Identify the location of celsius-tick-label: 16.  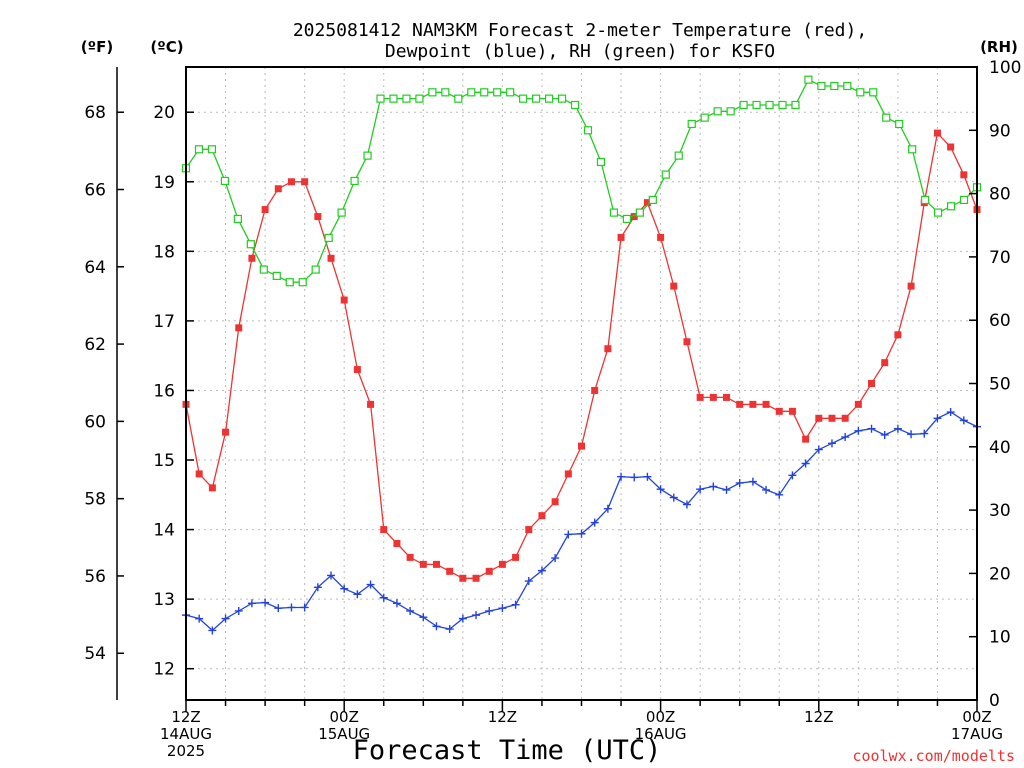
(164, 391).